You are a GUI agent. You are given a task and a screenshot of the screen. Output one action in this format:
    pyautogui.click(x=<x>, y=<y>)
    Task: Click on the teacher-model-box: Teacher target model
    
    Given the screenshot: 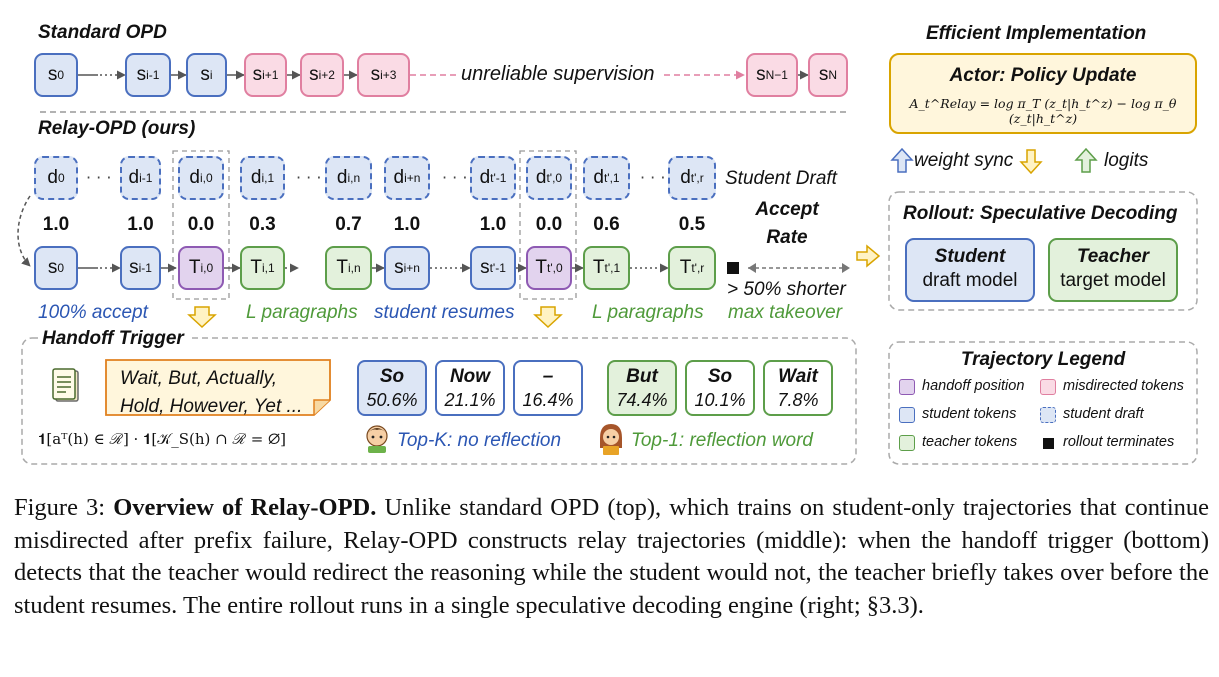 What is the action you would take?
    pyautogui.click(x=1113, y=270)
    